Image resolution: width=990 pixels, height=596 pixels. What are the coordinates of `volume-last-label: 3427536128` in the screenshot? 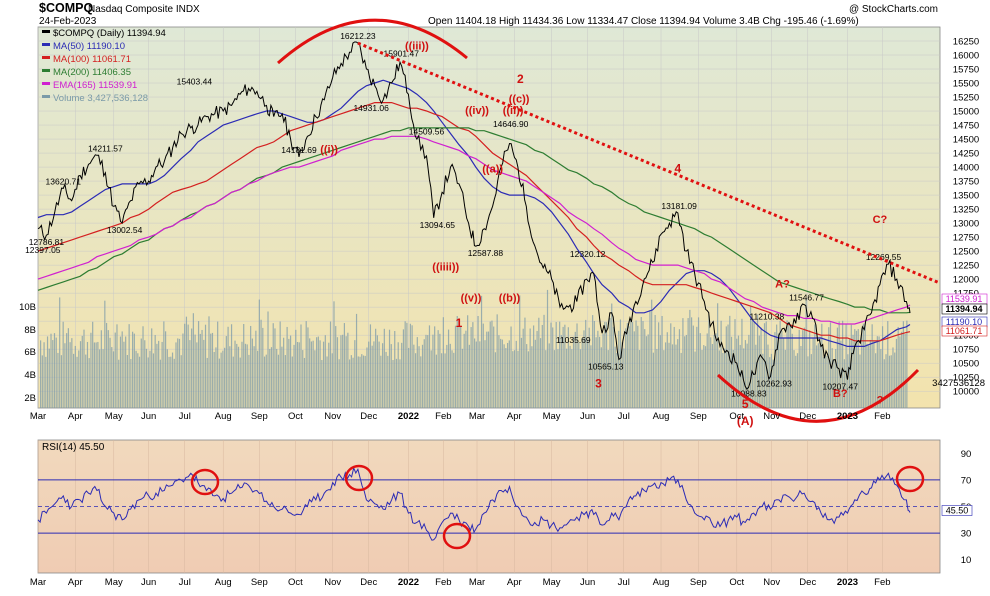 It's located at (958, 383).